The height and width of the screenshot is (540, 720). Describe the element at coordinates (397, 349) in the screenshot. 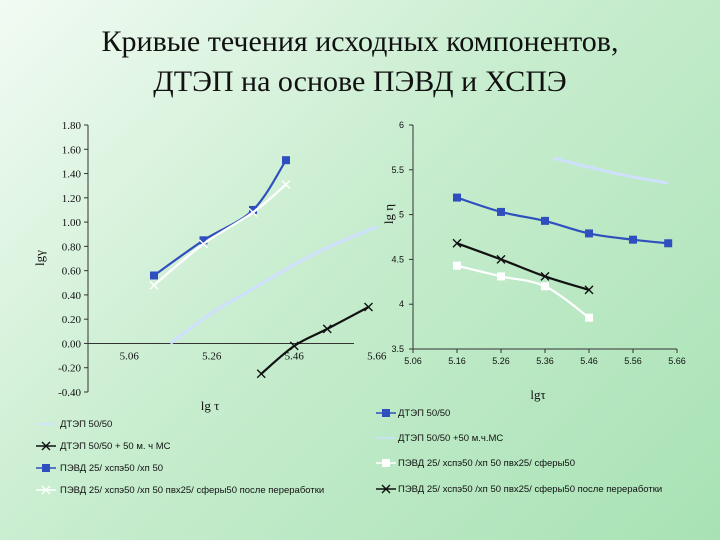

I see `right-y-tick-label: 3.5` at that location.